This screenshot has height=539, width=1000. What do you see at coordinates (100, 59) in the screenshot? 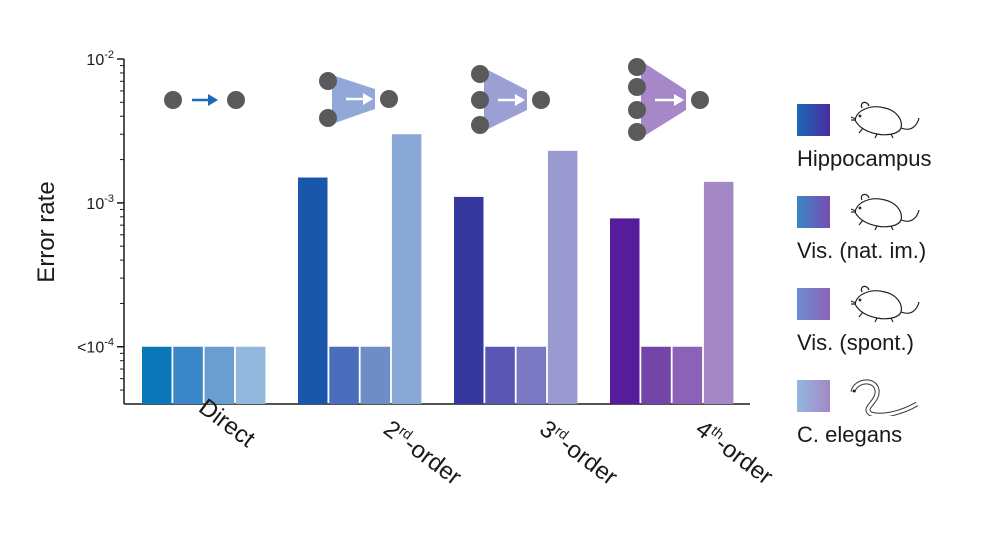
I see `y-tick-label: 10⁻²` at bounding box center [100, 59].